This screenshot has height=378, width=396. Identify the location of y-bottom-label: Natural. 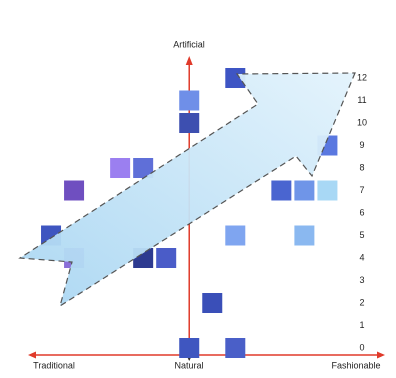
(188, 365).